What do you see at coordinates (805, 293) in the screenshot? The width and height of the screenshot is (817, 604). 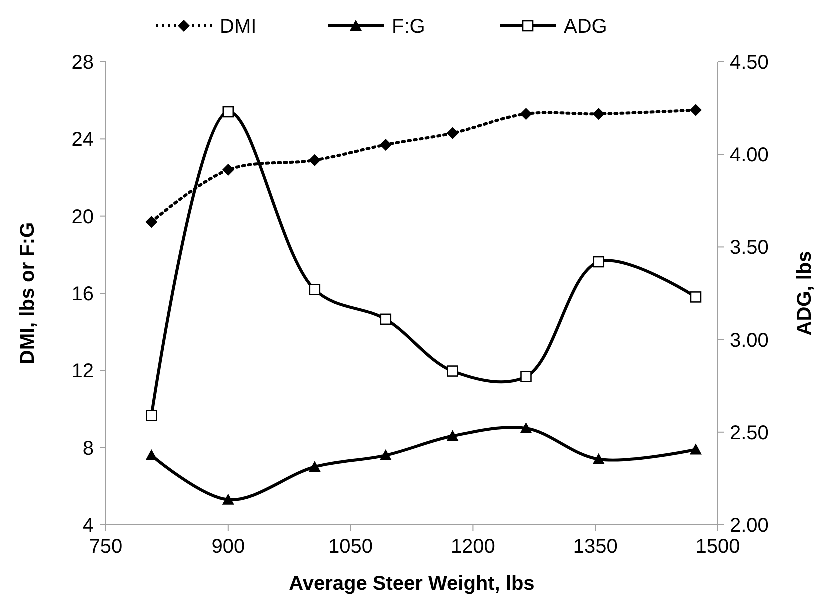 I see `y2-axis-title: ADG, lbs` at bounding box center [805, 293].